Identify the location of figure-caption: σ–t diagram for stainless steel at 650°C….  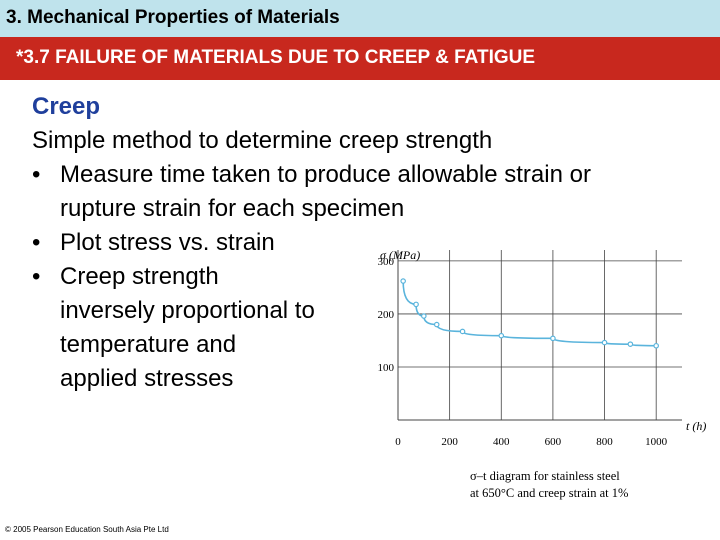
(549, 485).